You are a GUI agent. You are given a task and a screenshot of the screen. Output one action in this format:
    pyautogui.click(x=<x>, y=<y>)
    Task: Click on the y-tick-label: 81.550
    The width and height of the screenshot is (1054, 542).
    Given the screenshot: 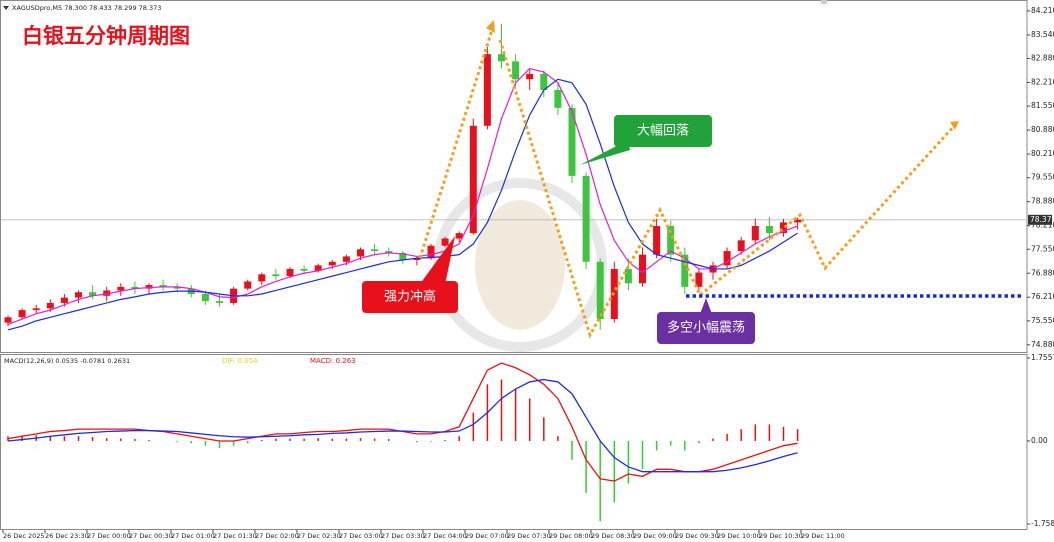 What is the action you would take?
    pyautogui.click(x=1042, y=105)
    